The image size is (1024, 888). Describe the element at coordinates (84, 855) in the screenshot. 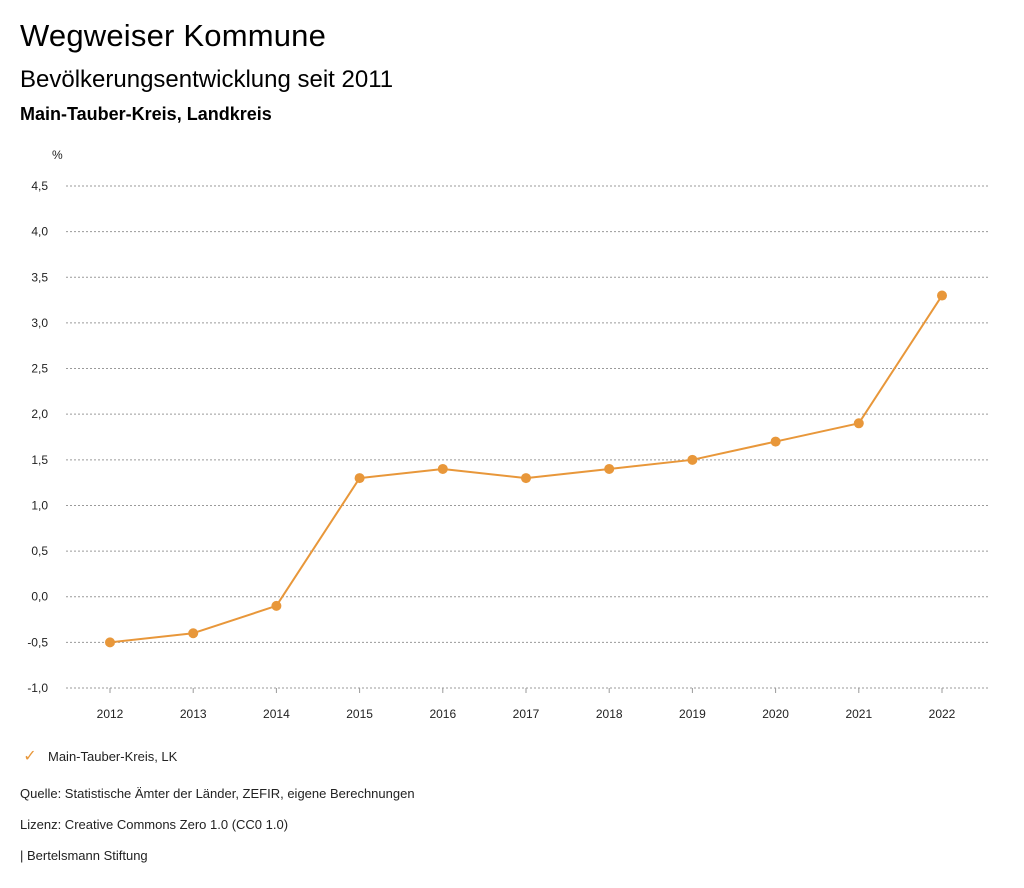

I see `publisher-note: | Bertelsmann Stiftung` at that location.